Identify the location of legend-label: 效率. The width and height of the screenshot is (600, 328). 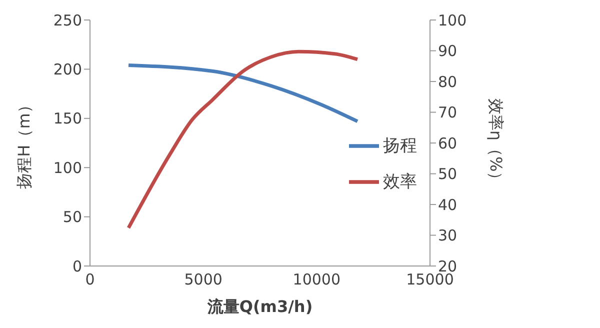
(400, 182).